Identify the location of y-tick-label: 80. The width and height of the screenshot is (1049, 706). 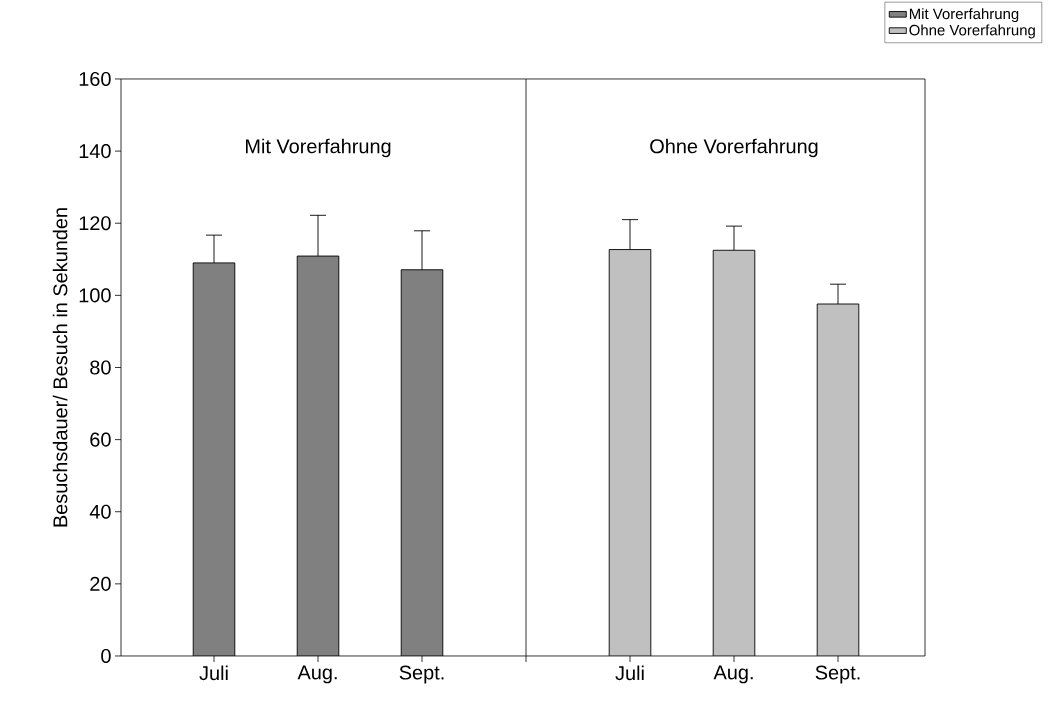
(100, 367).